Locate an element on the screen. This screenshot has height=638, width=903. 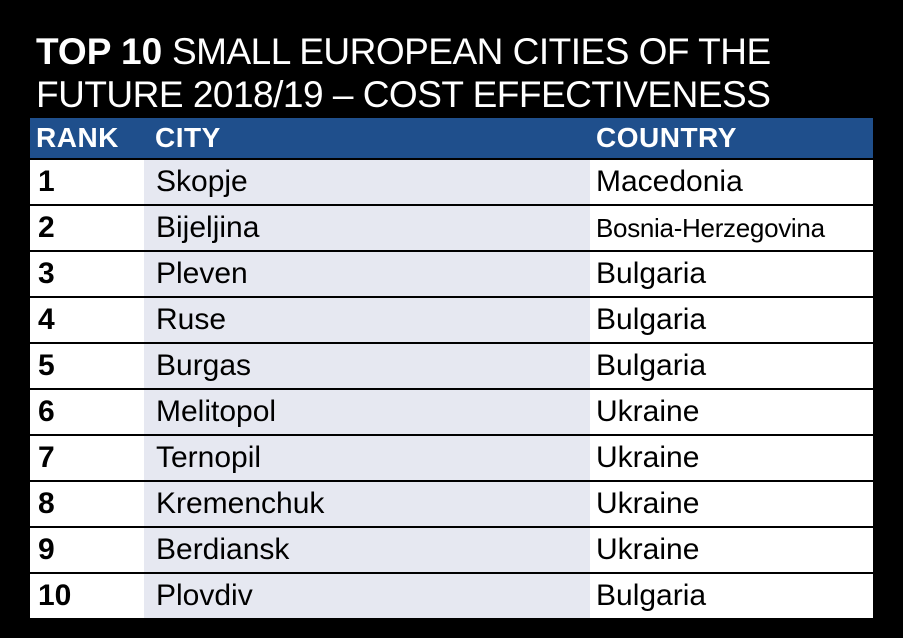
city-cell: Skopje is located at coordinates (367, 182).